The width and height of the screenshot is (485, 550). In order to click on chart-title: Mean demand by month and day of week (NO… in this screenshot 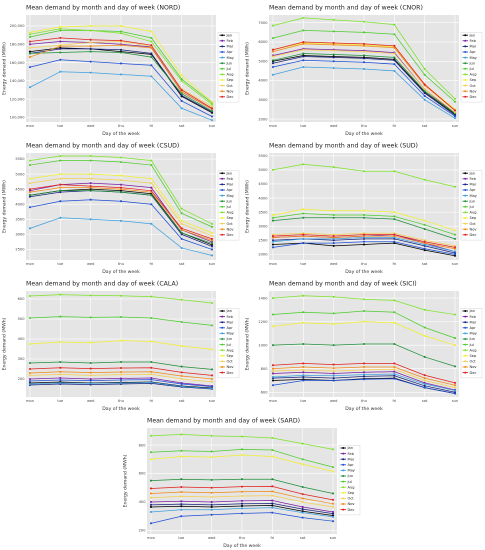, I will do `click(103, 8)`.